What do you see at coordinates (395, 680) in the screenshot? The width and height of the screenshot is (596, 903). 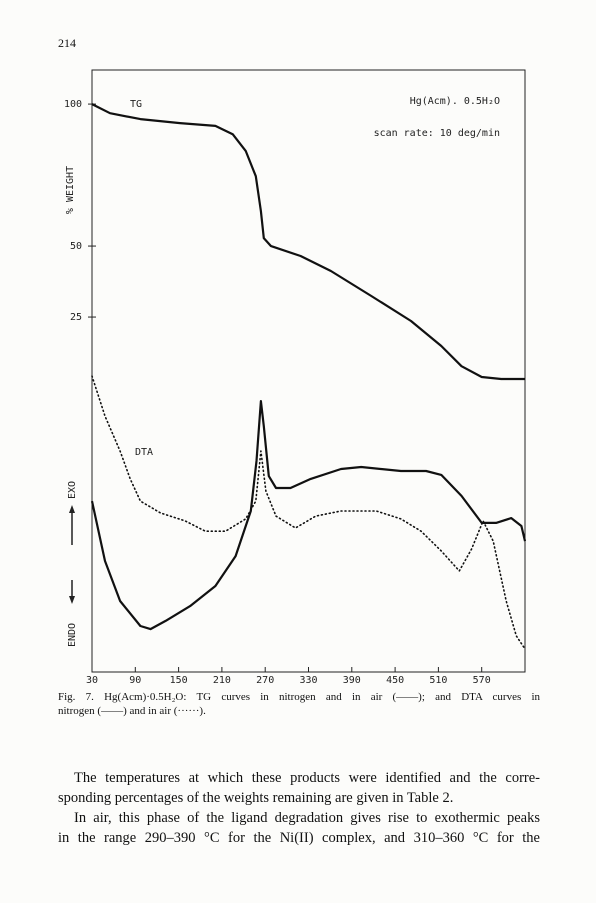 I see `x-tick-label: 450` at bounding box center [395, 680].